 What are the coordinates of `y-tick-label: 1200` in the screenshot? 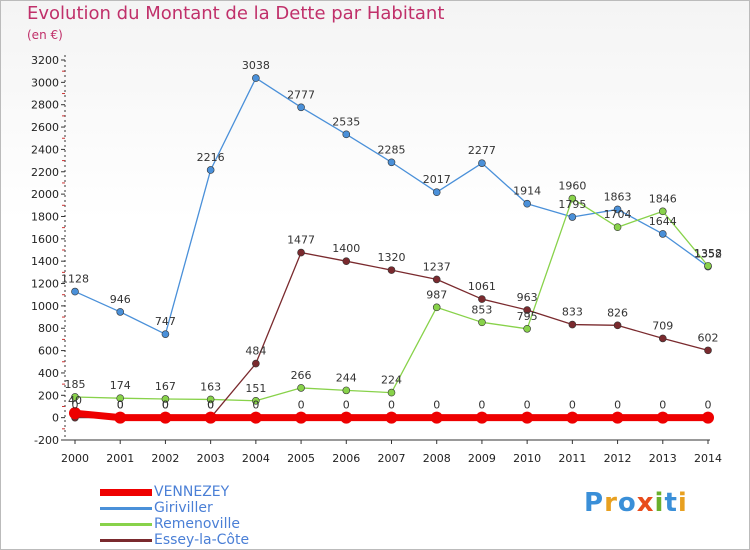 It's located at (45, 284).